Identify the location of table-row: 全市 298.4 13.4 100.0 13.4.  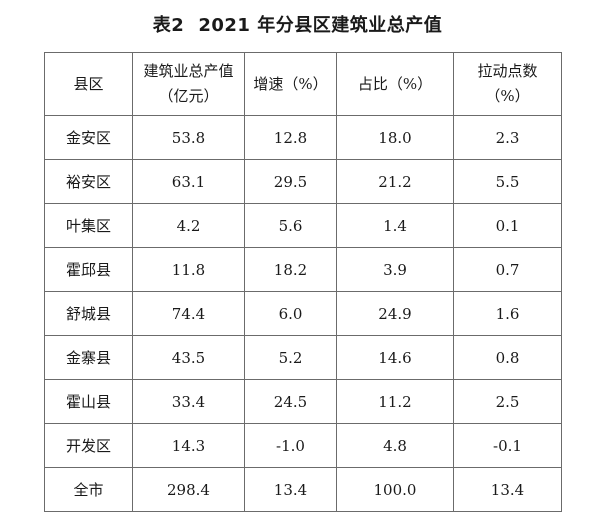
(303, 489).